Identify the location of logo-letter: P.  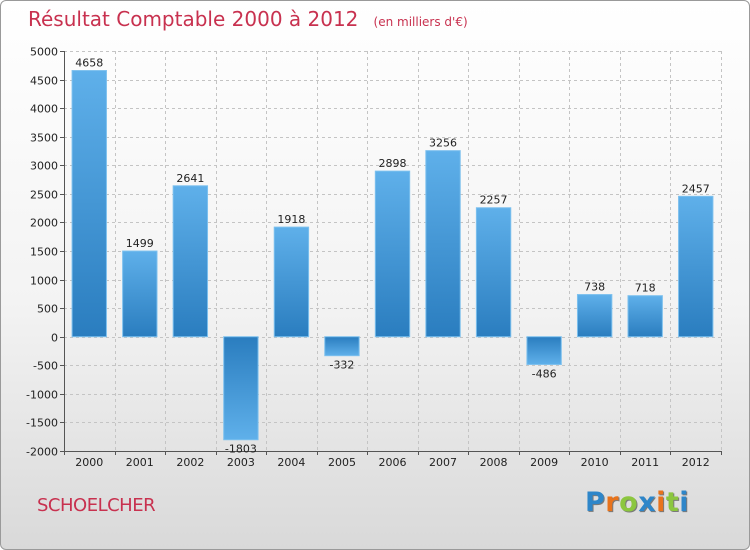
(595, 502).